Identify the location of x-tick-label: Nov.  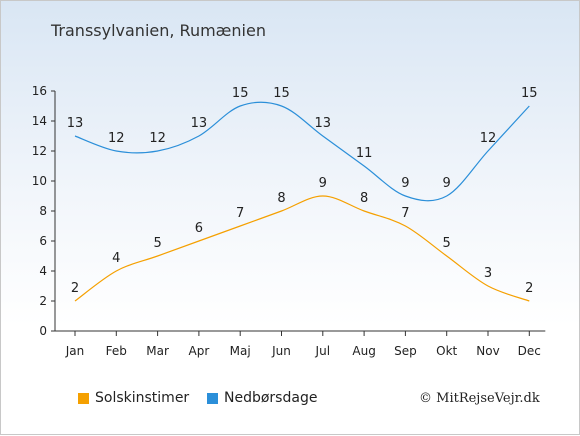
(487, 351).